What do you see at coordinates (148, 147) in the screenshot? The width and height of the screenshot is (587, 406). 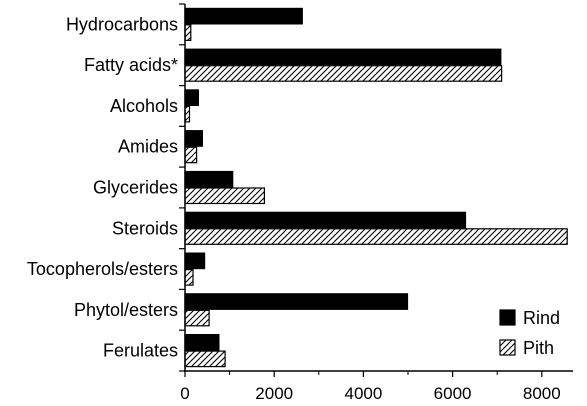 I see `category-label: Amides` at bounding box center [148, 147].